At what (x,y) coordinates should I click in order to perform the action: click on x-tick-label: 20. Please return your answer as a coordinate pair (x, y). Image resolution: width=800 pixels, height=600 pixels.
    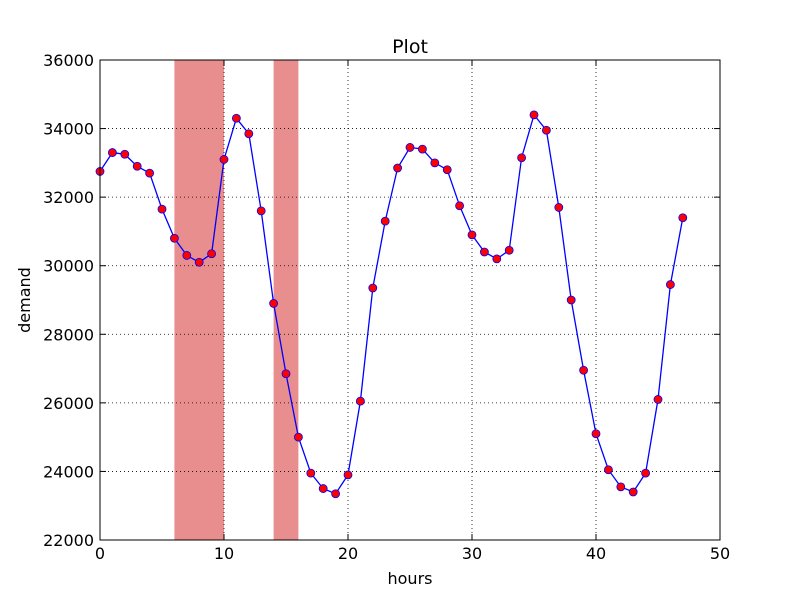
    Looking at the image, I should click on (348, 553).